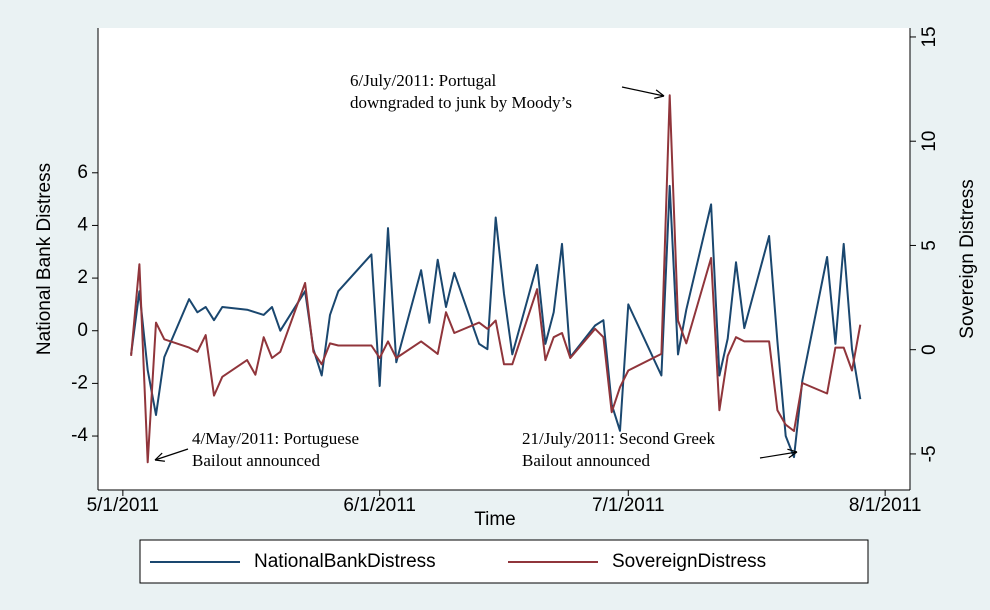 Image resolution: width=990 pixels, height=610 pixels. I want to click on y2-tick-label: 10, so click(929, 141).